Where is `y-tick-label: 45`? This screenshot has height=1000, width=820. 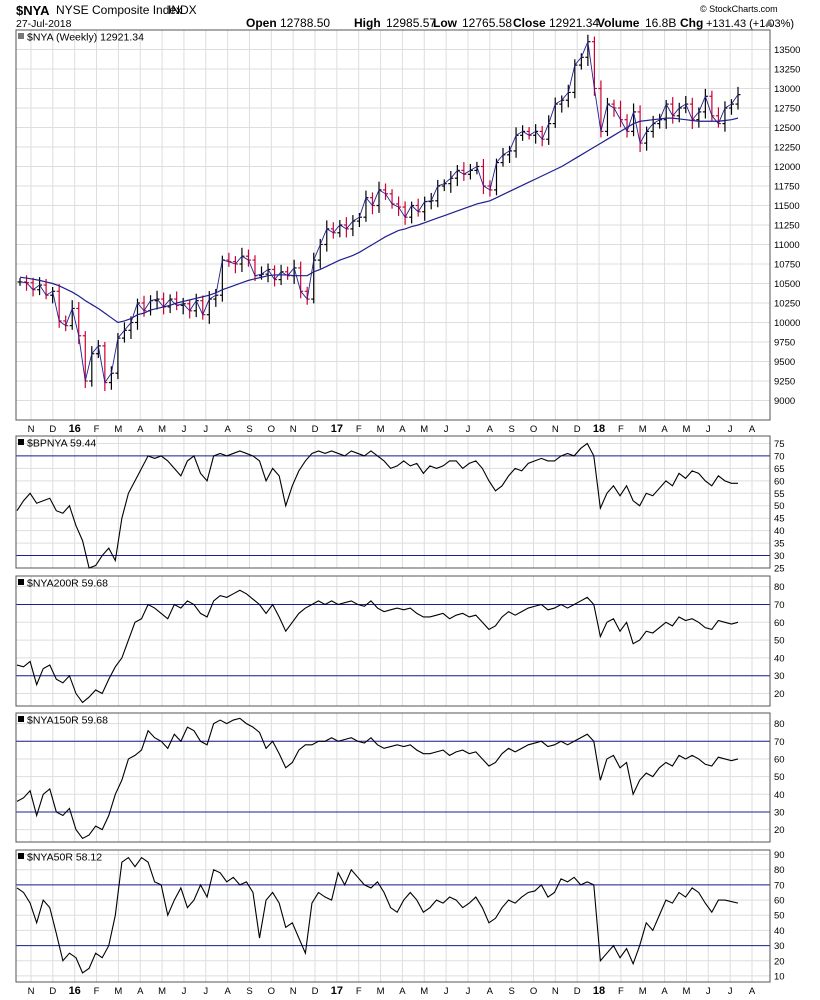
y-tick-label: 45 is located at coordinates (779, 519).